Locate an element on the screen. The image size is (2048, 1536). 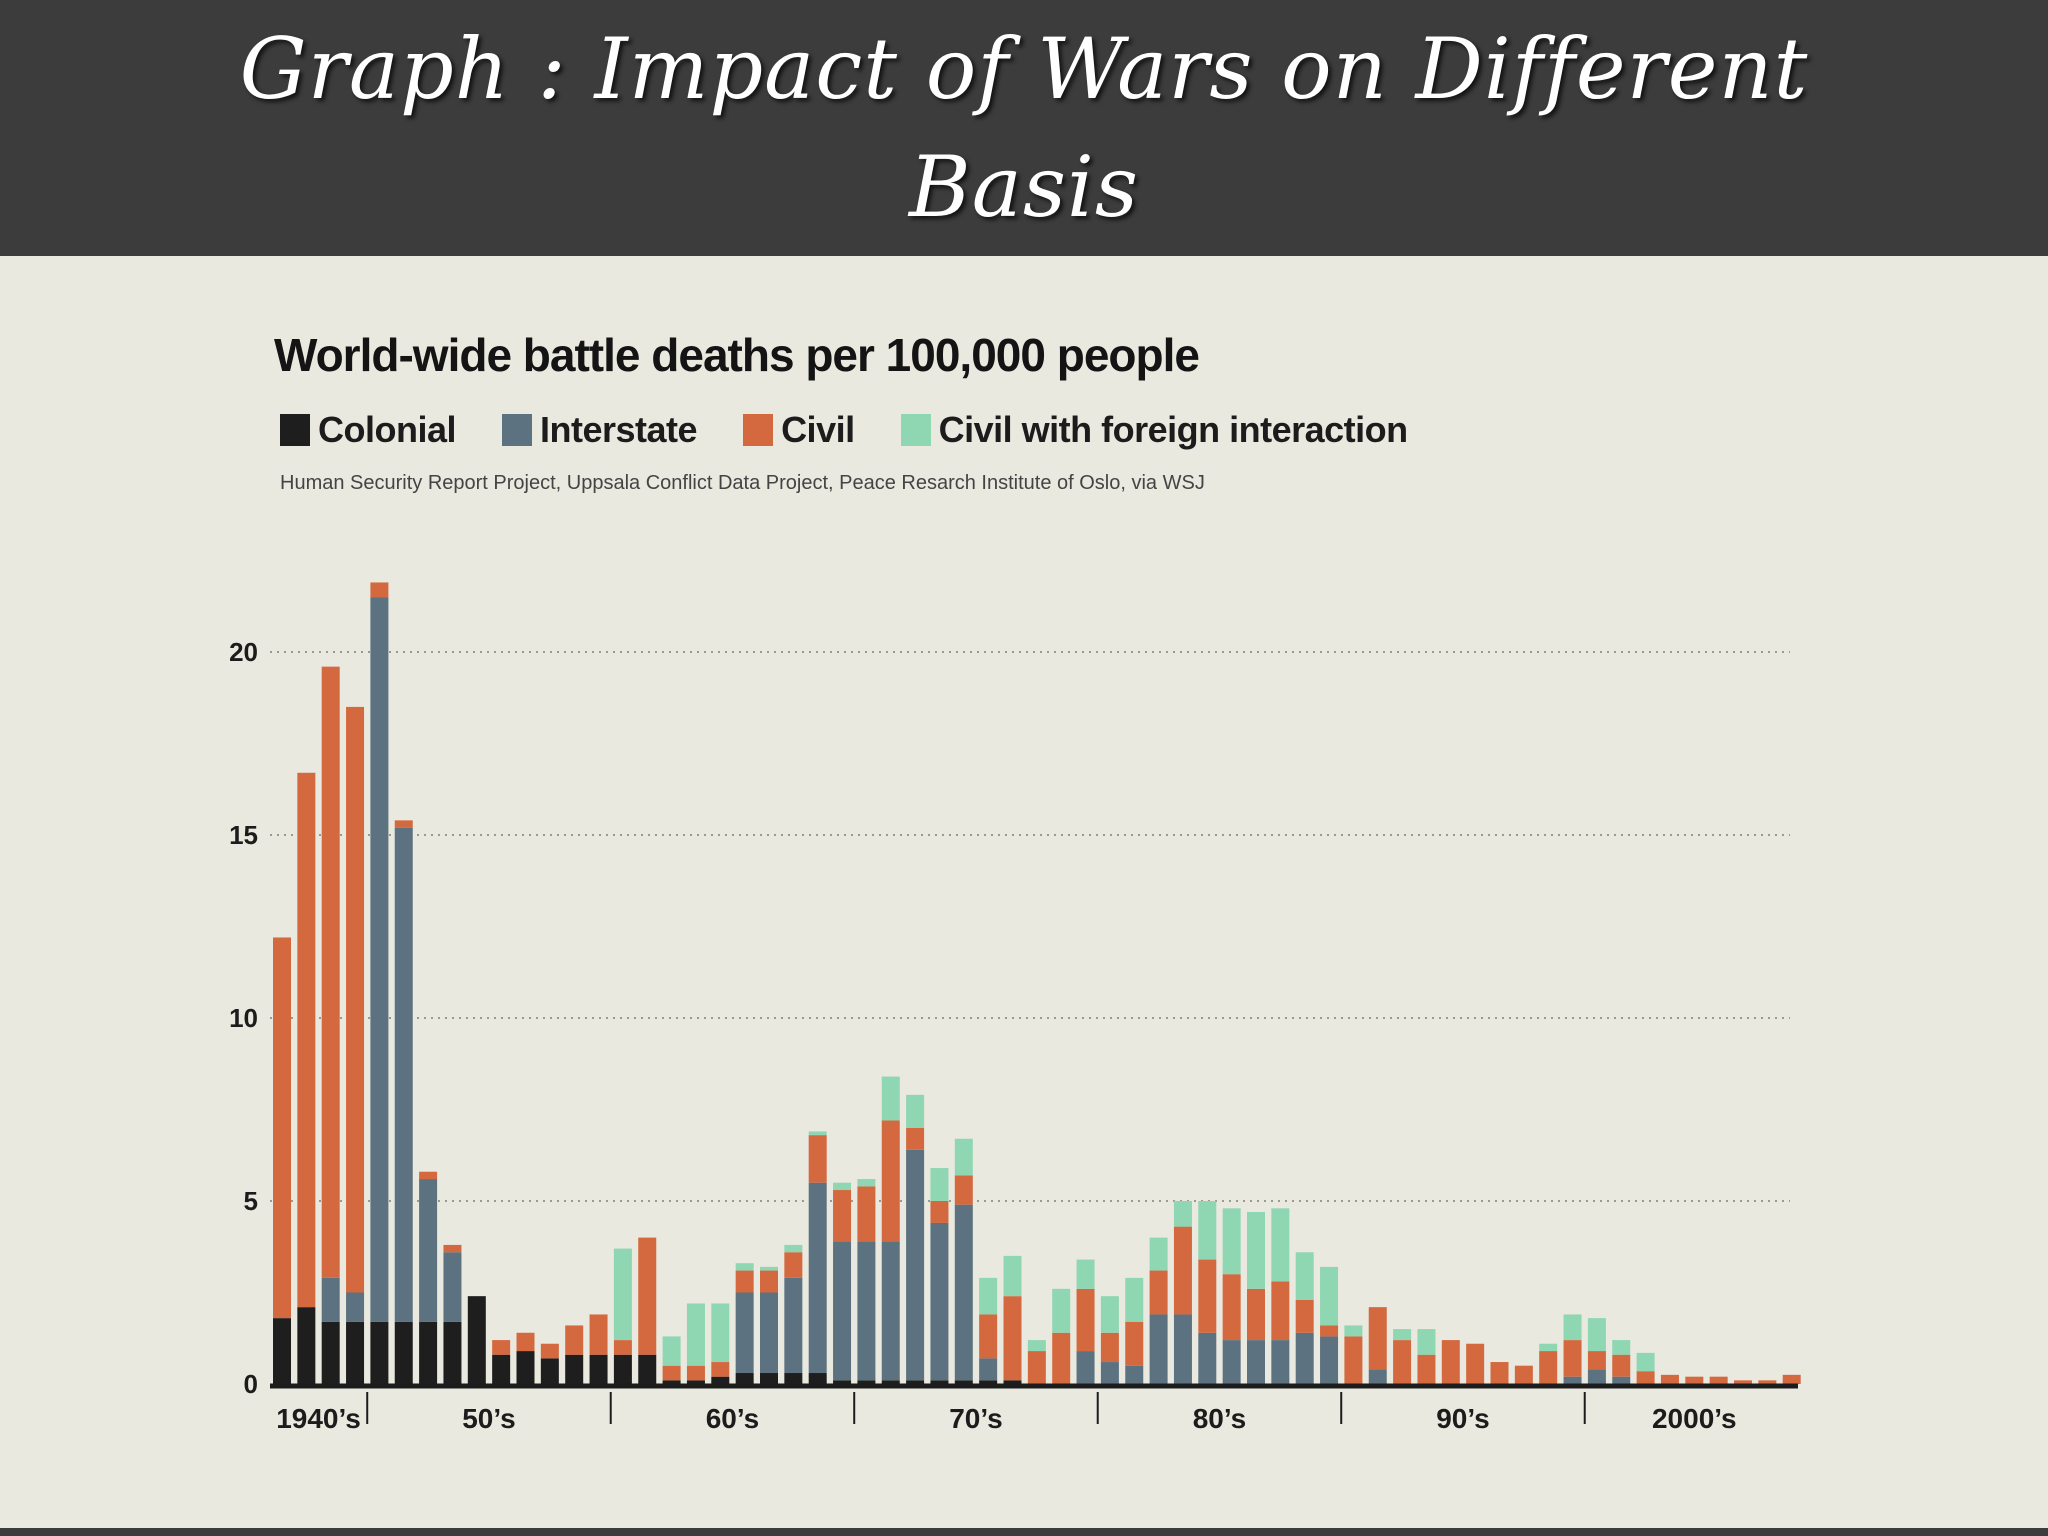
legend-item-interstate: Interstate is located at coordinates (600, 430).